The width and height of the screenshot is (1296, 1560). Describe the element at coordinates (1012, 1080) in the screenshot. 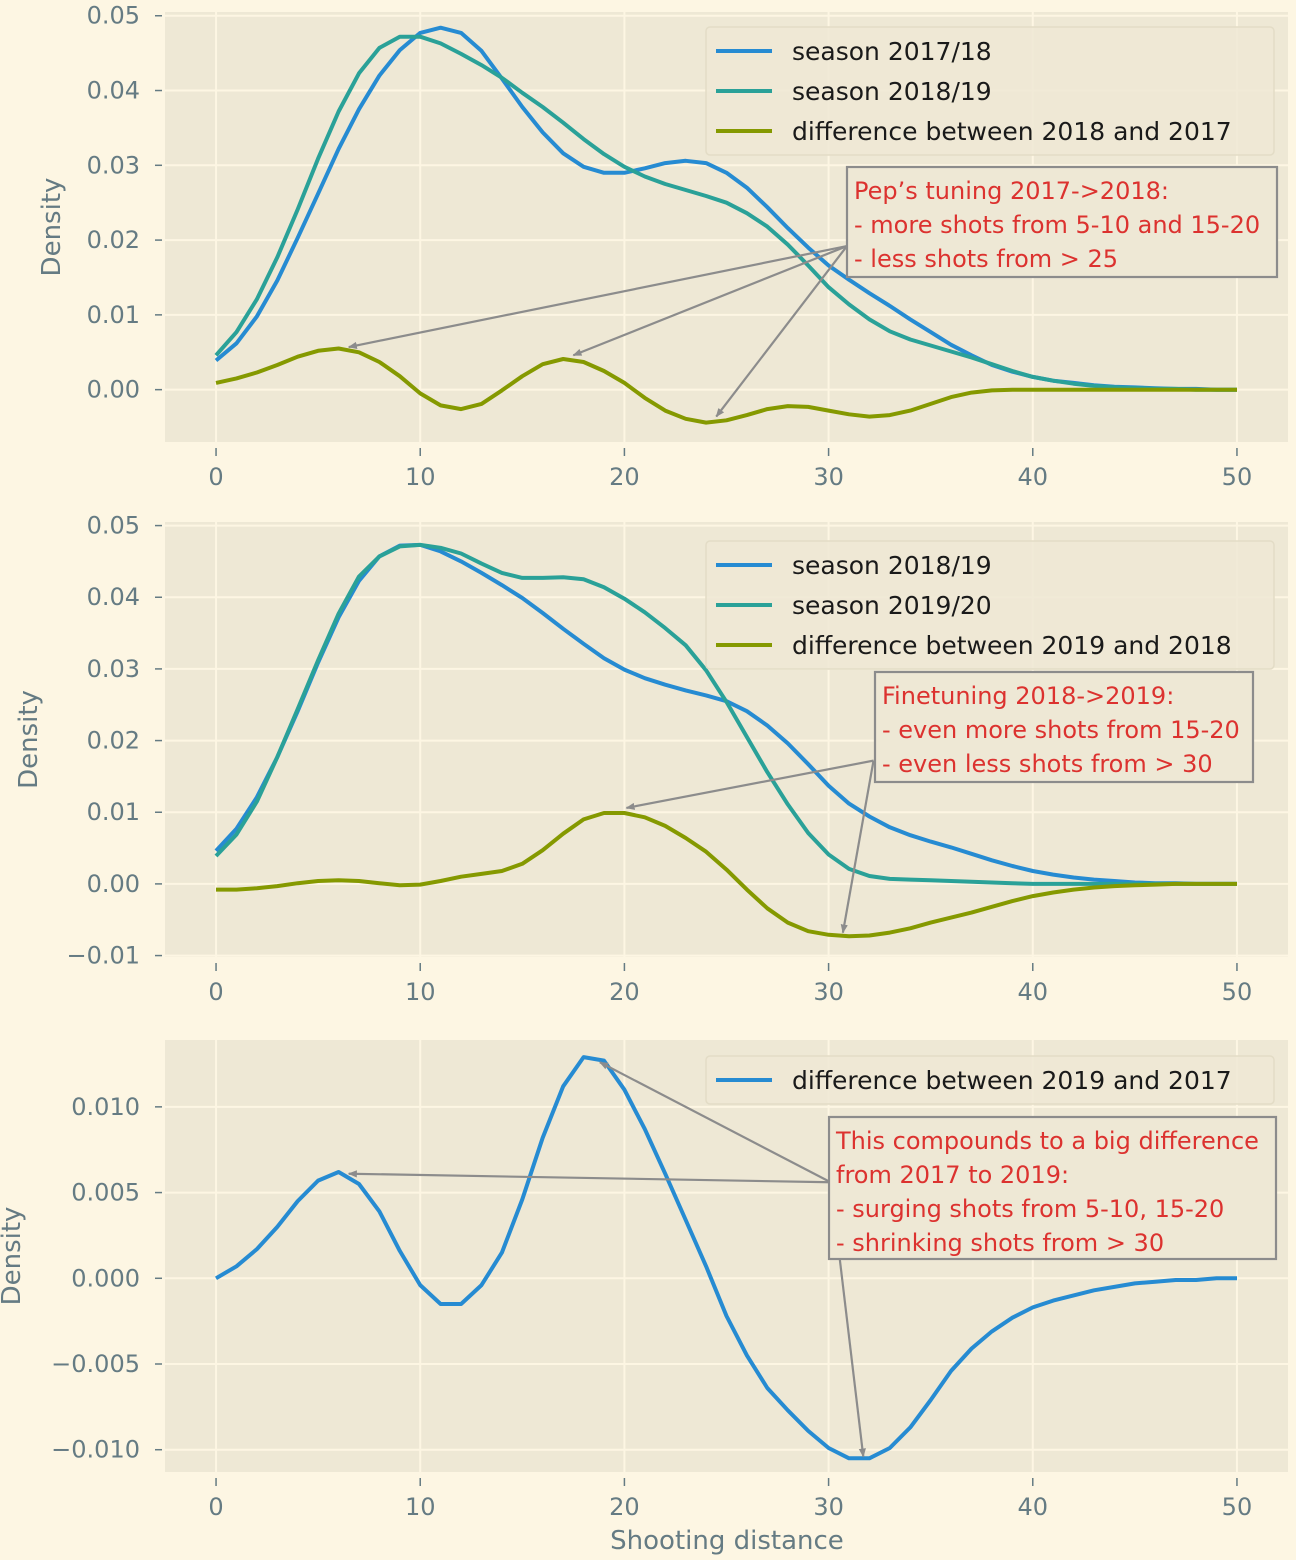

I see `legend-label: difference between 2019 and 2017` at that location.